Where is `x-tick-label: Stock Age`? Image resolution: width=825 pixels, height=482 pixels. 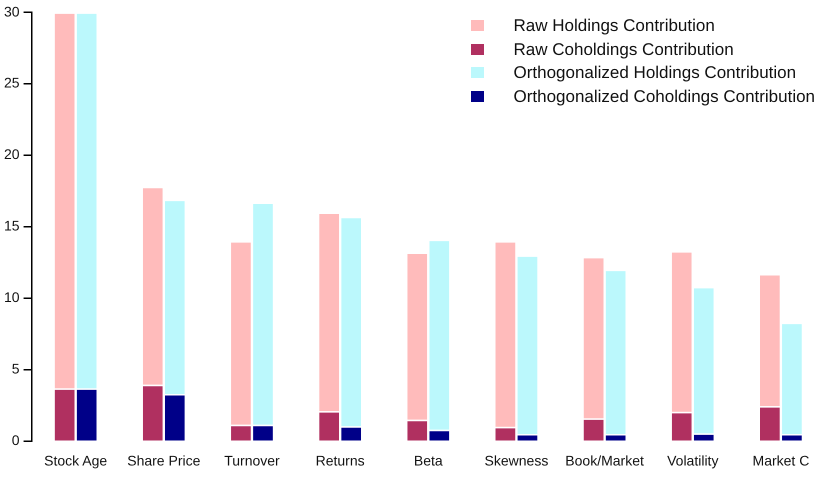
x-tick-label: Stock Age is located at coordinates (76, 460).